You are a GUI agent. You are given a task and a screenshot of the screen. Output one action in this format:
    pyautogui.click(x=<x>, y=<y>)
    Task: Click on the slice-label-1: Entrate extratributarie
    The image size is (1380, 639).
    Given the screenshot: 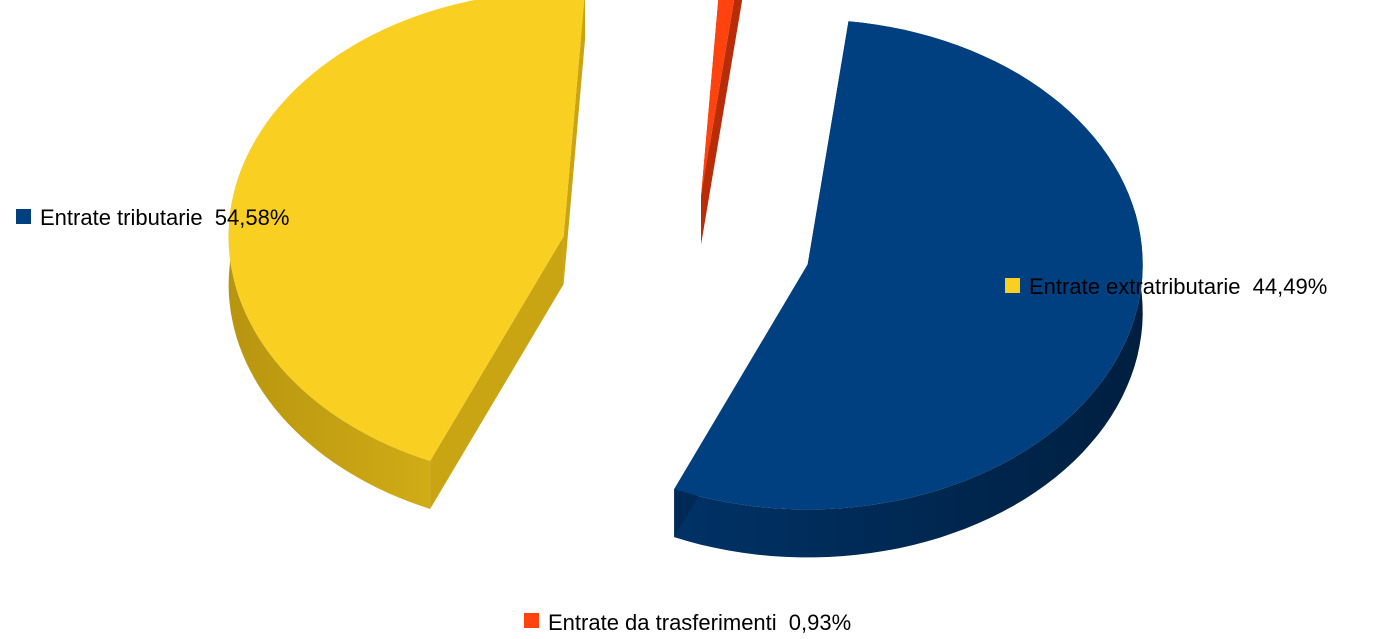 What is the action you would take?
    pyautogui.click(x=1135, y=286)
    